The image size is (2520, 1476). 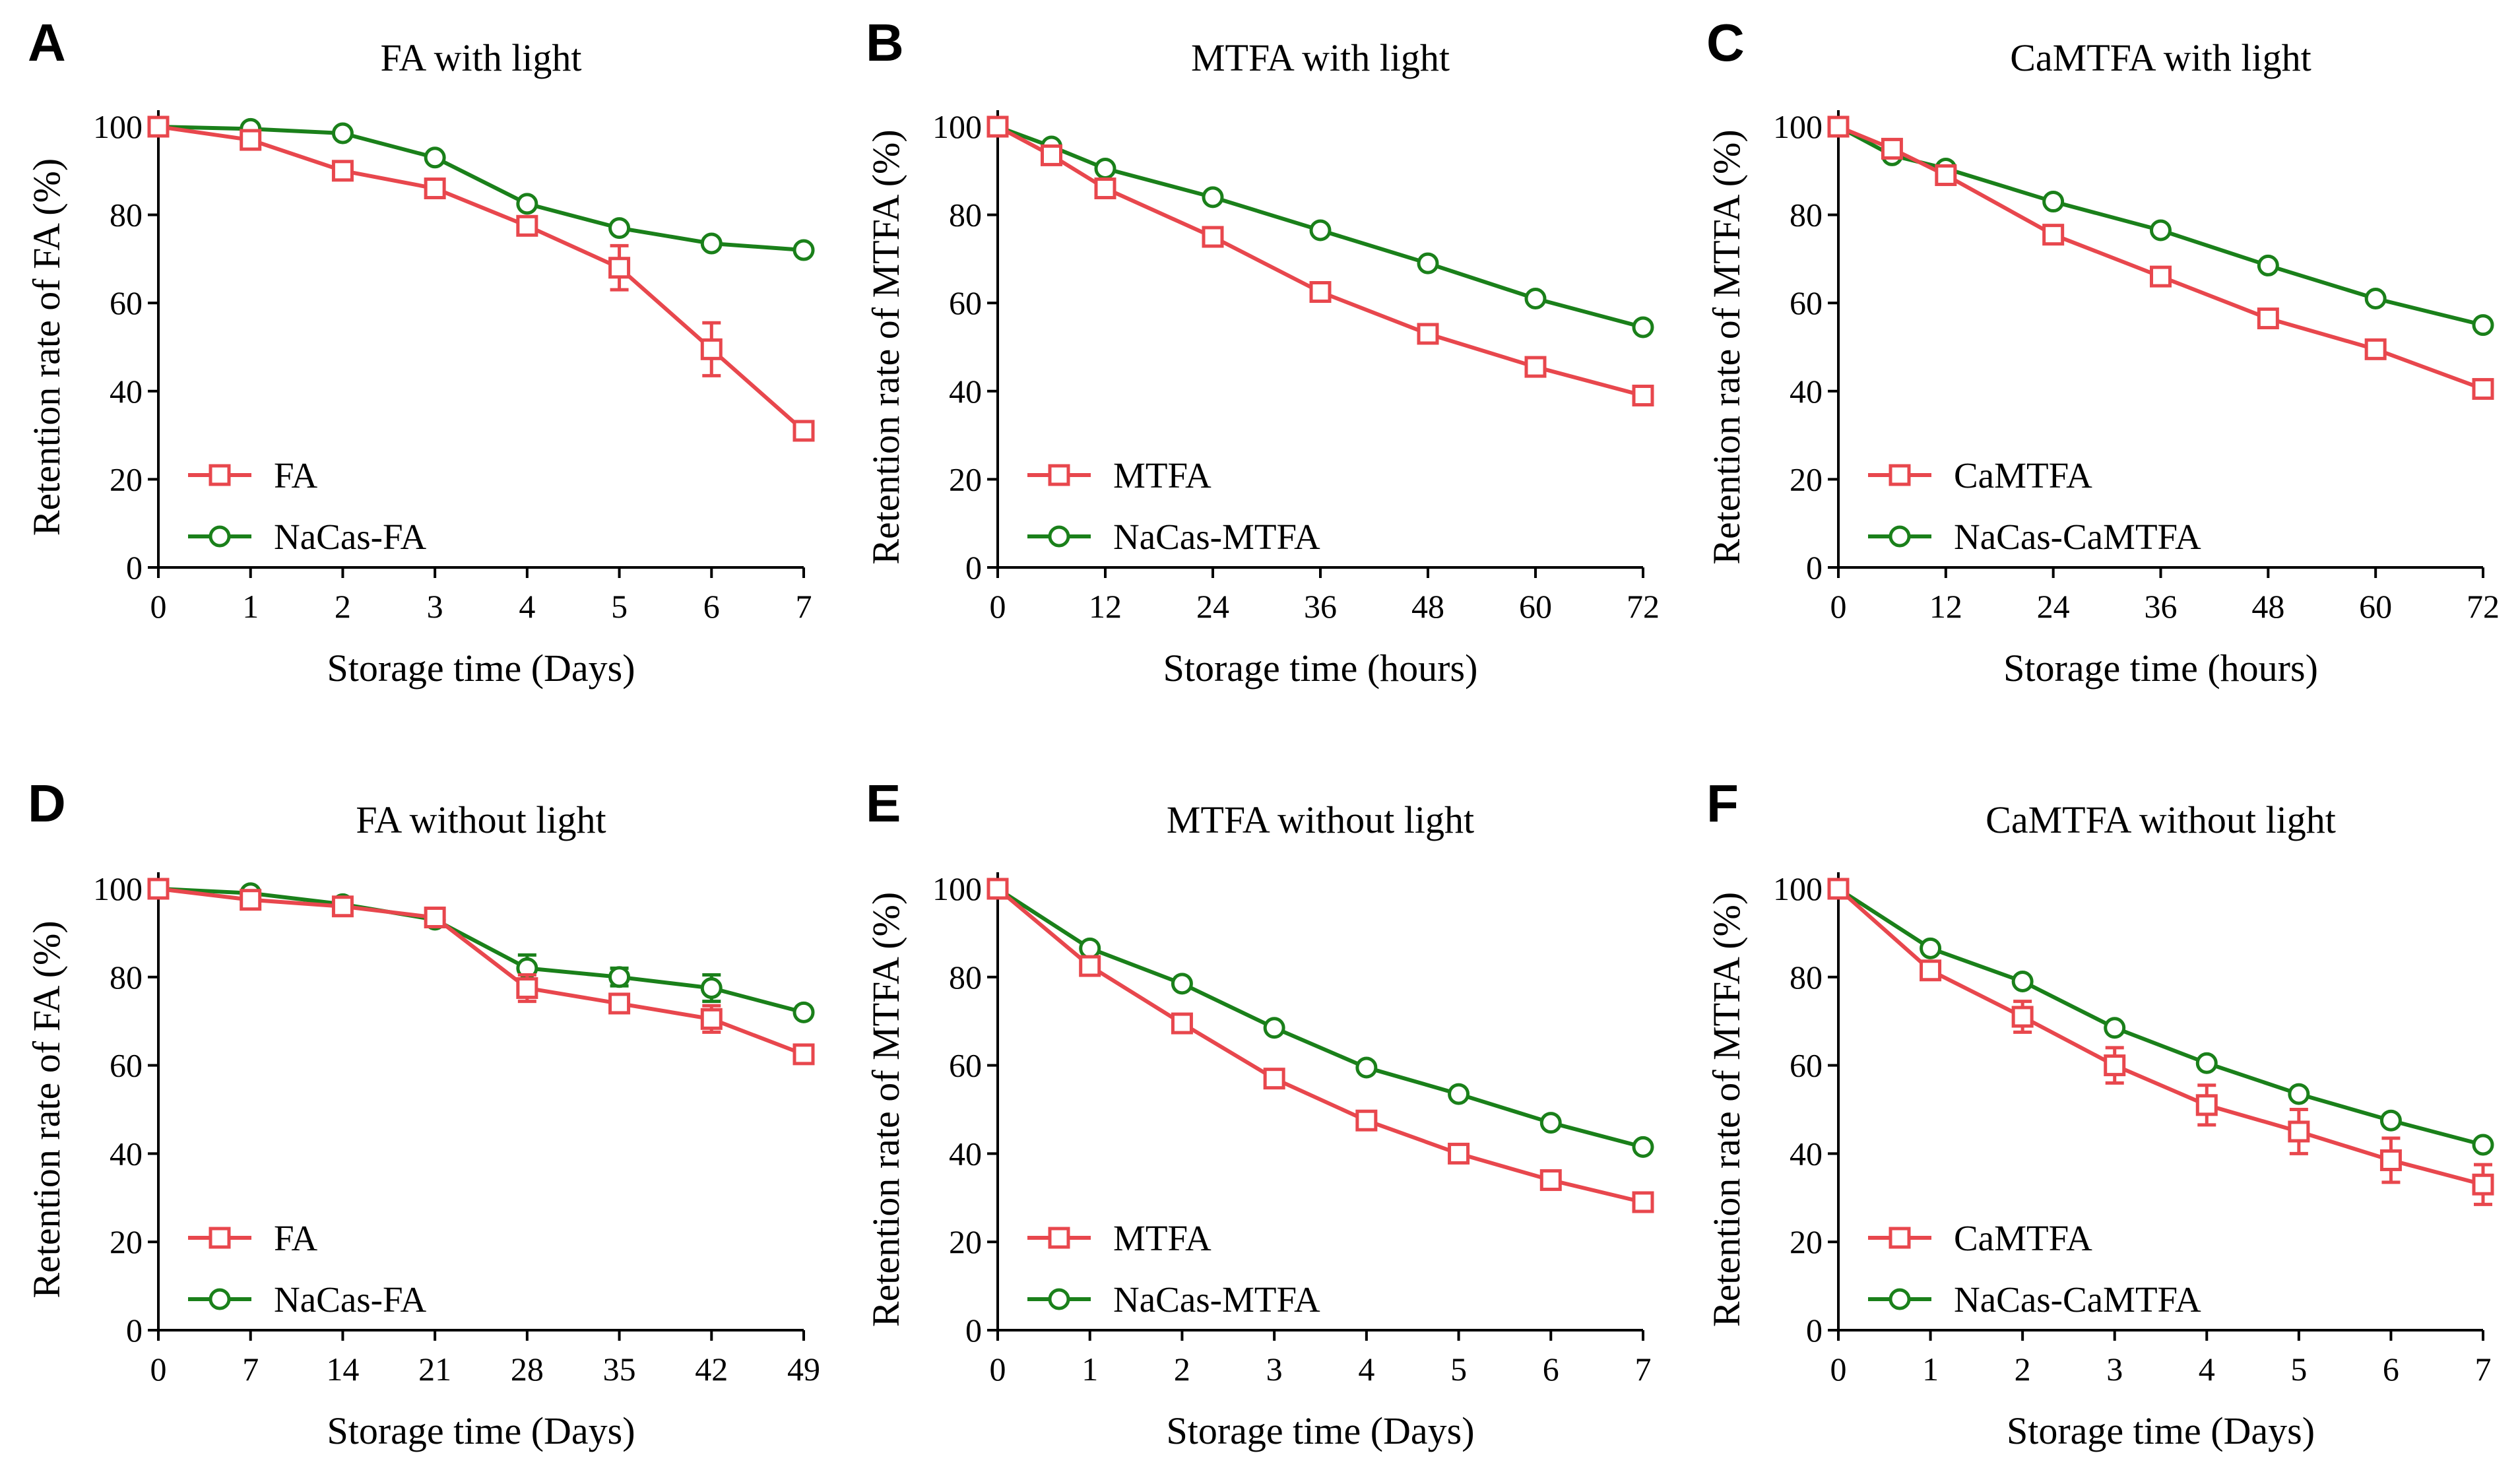 What do you see at coordinates (1105, 606) in the screenshot?
I see `x-tick-label: 12` at bounding box center [1105, 606].